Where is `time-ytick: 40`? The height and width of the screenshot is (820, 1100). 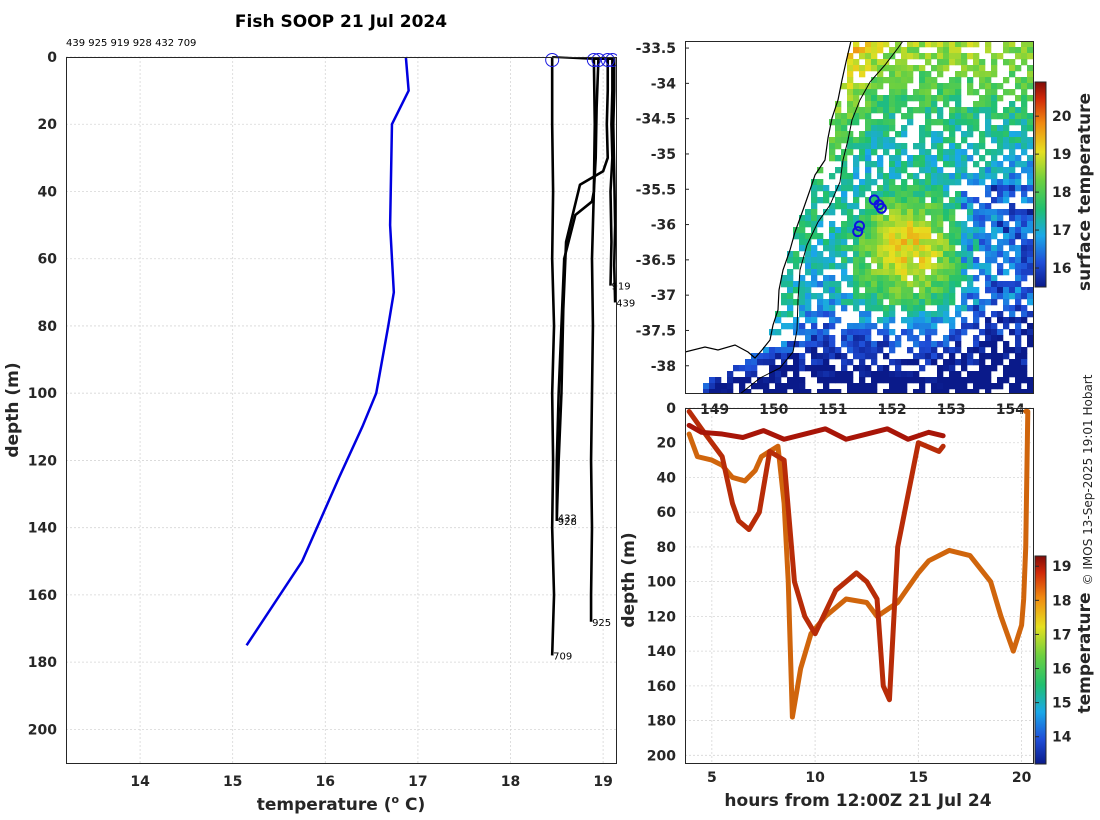 time-ytick: 40 is located at coordinates (667, 478).